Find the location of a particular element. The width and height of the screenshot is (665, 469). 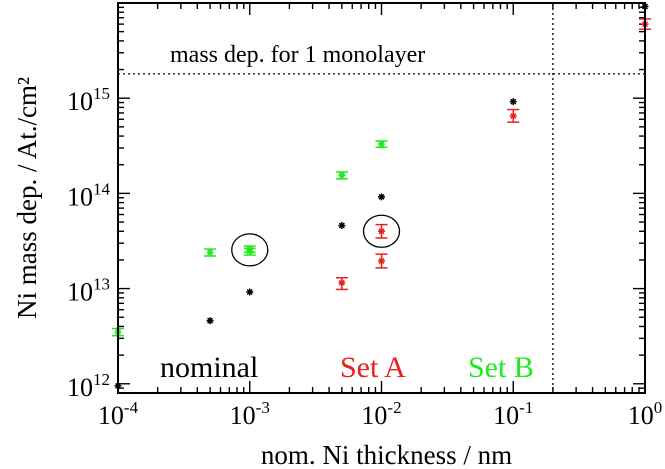

x-tick-label: 10⁻⁴ is located at coordinates (118, 414).